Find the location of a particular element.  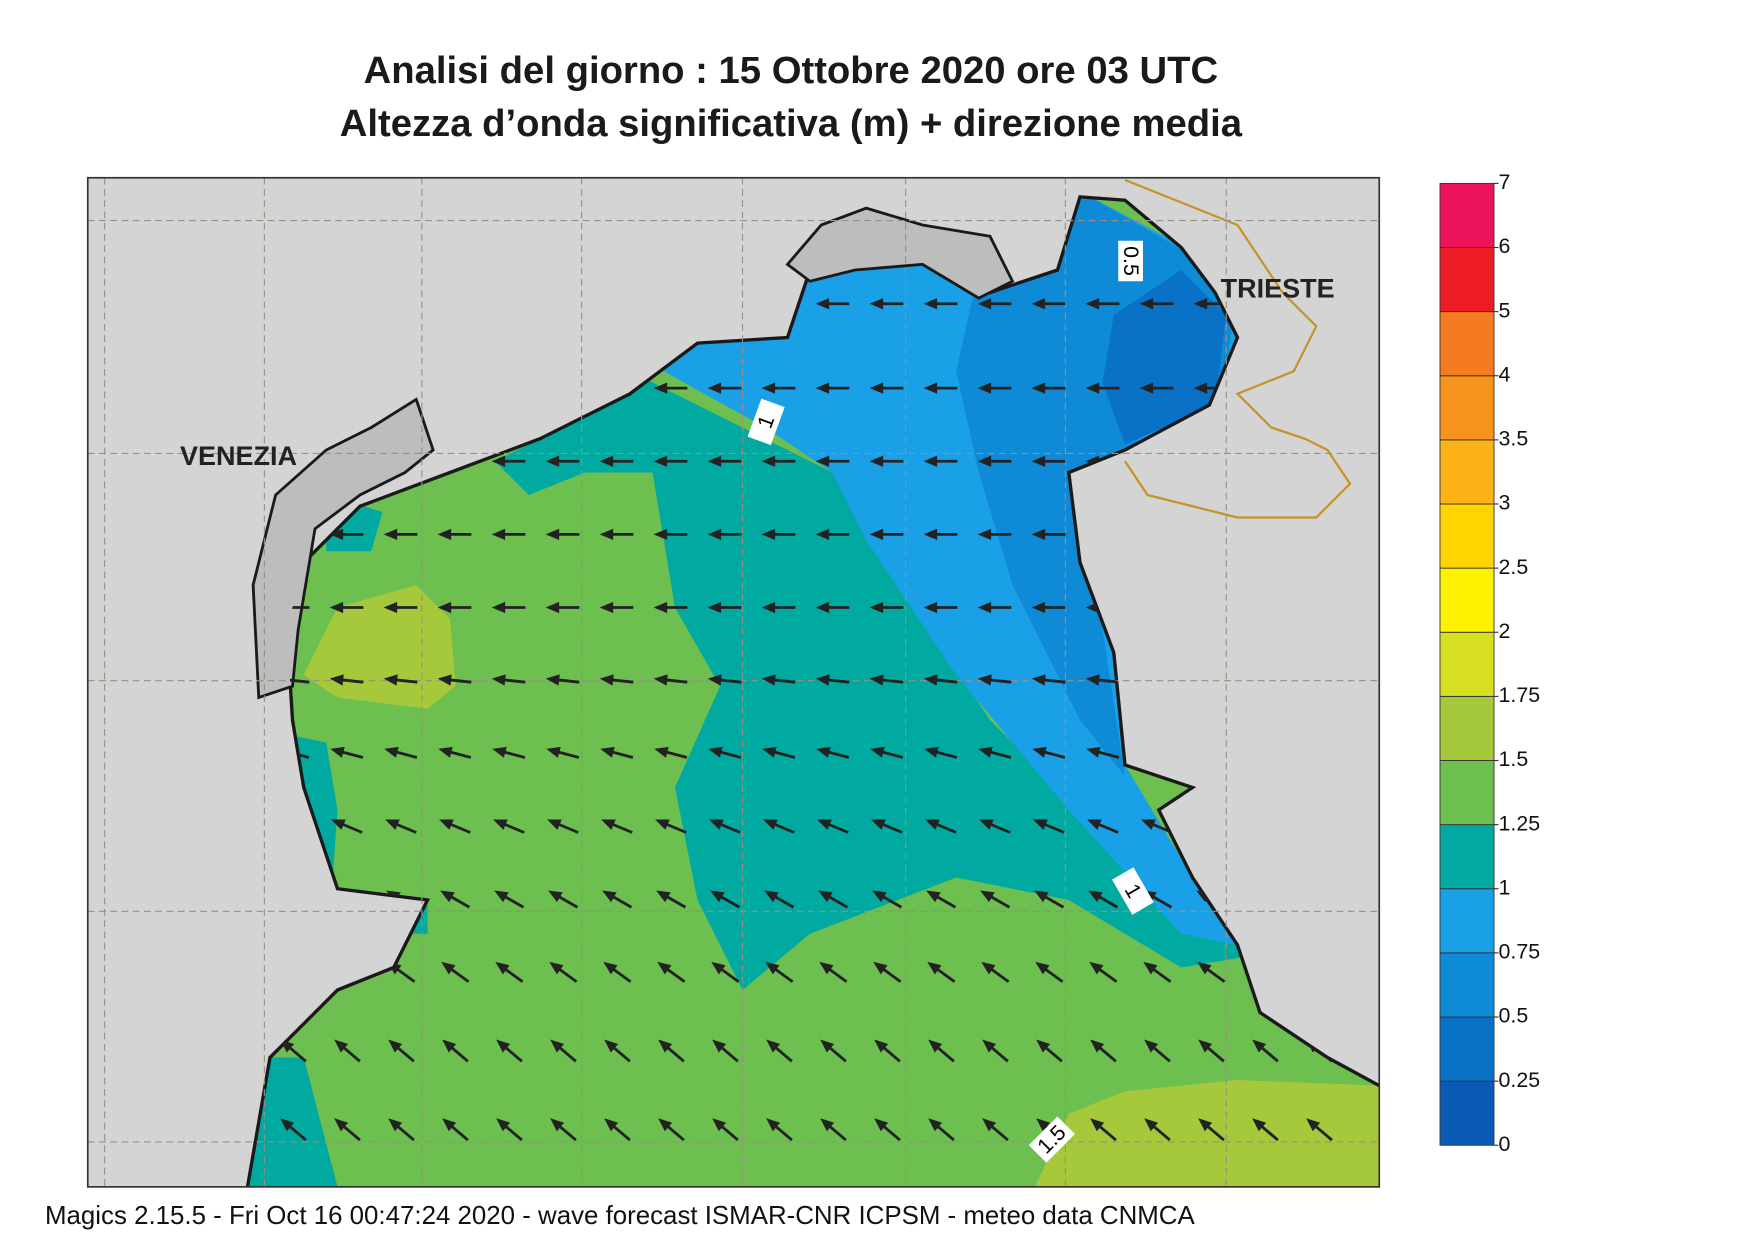

colorbar-tick-label: 1.25 is located at coordinates (1520, 823).